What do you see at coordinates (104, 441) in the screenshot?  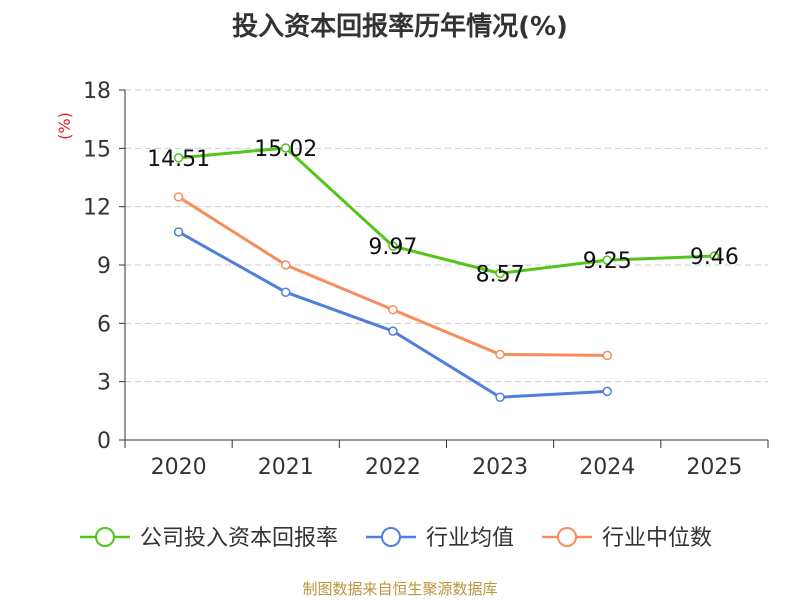 I see `y-tick-label: 0` at bounding box center [104, 441].